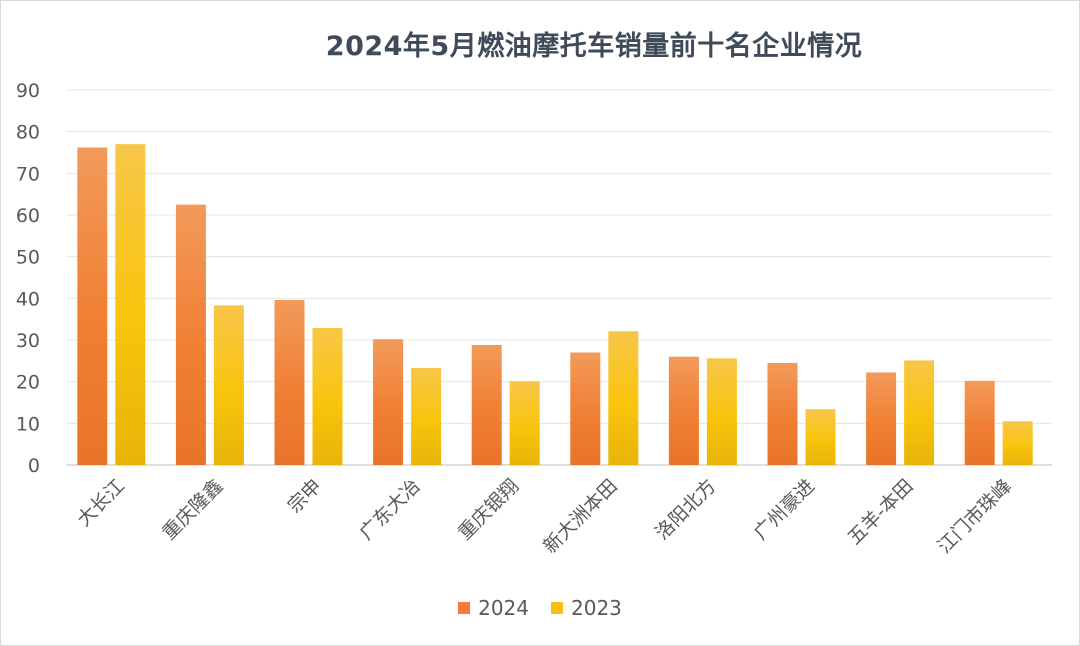 The width and height of the screenshot is (1080, 646). Describe the element at coordinates (389, 509) in the screenshot. I see `x-tick-label: 广东大冶` at that location.